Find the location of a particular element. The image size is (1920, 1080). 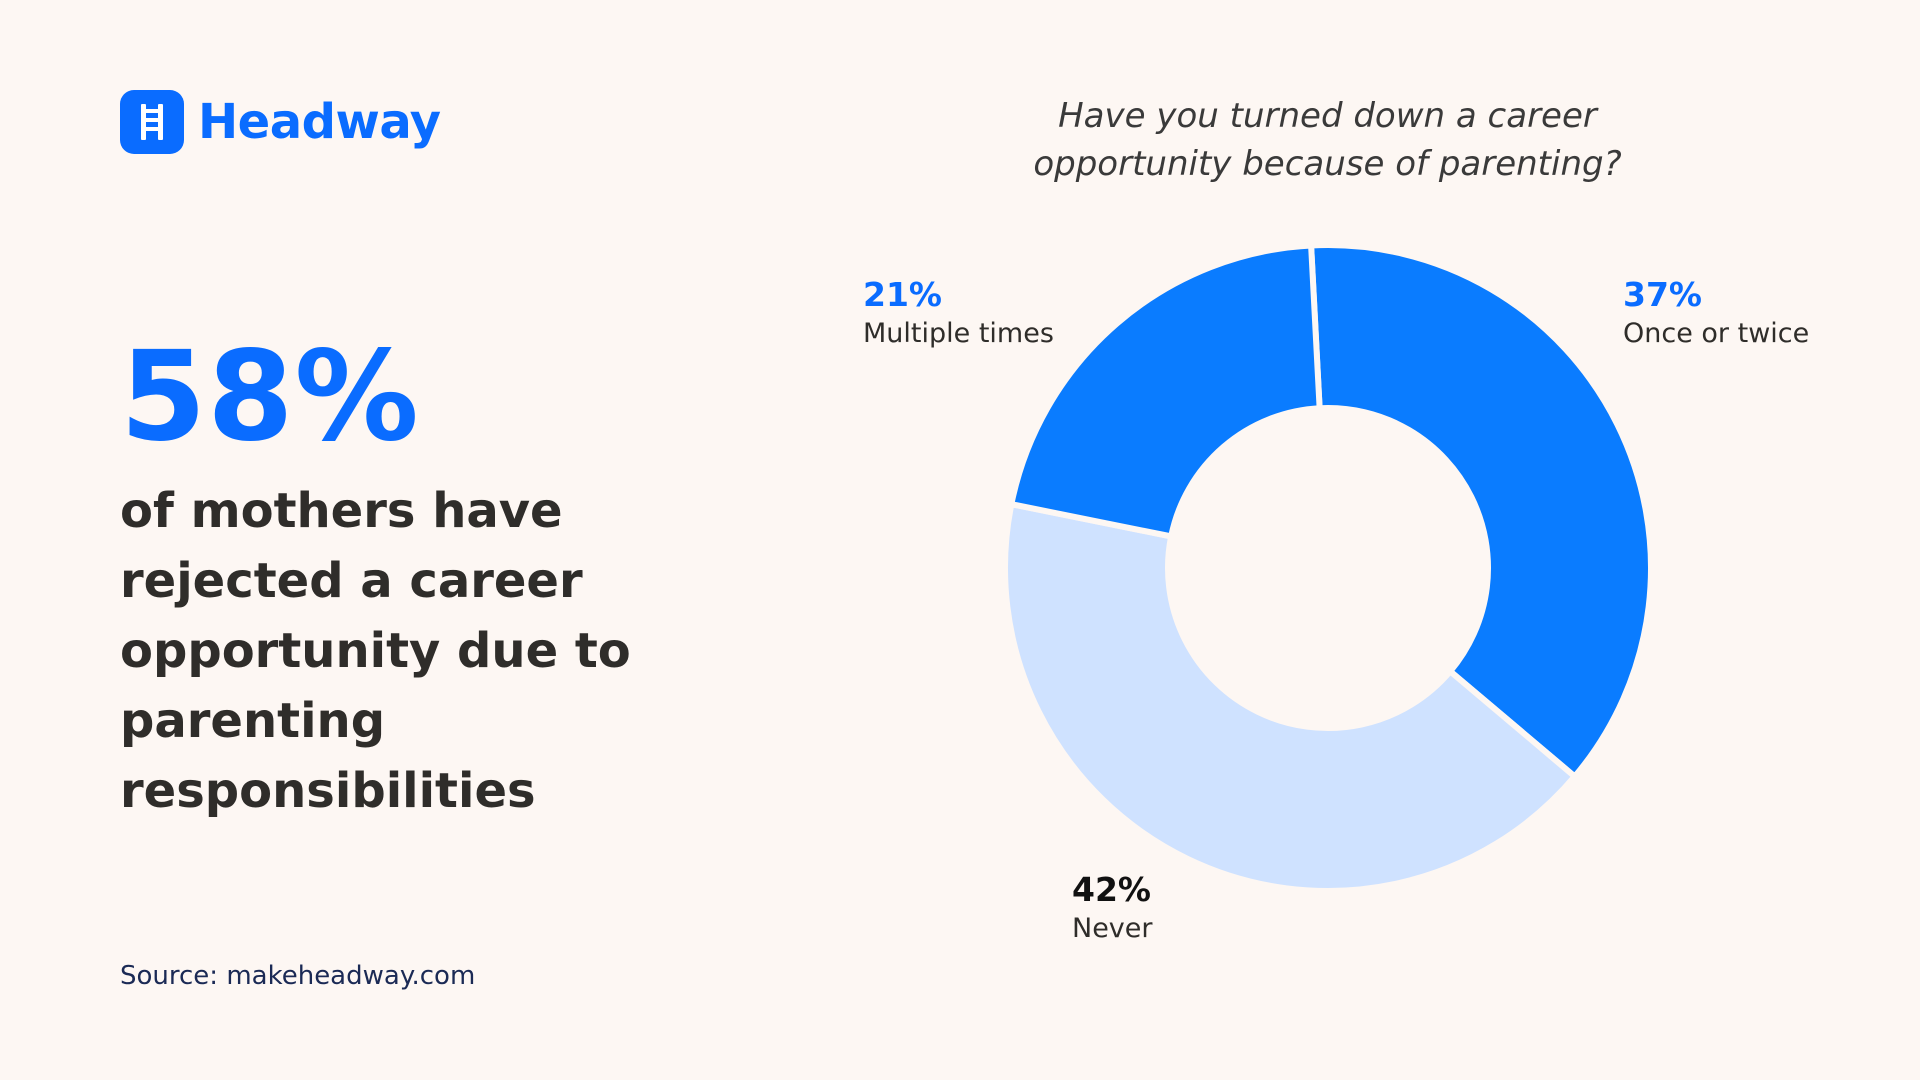

headline-number: 58% is located at coordinates (270, 397).